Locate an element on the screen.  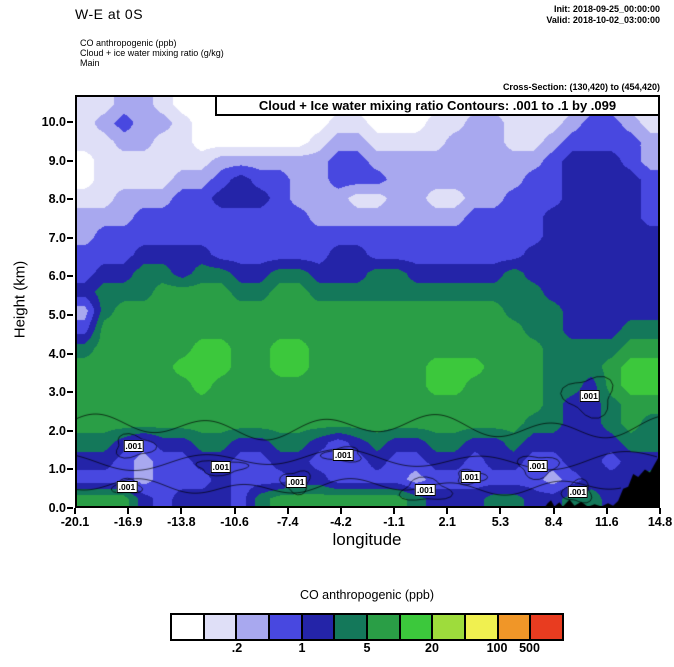
page-title: W-E at 0S is located at coordinates (109, 14).